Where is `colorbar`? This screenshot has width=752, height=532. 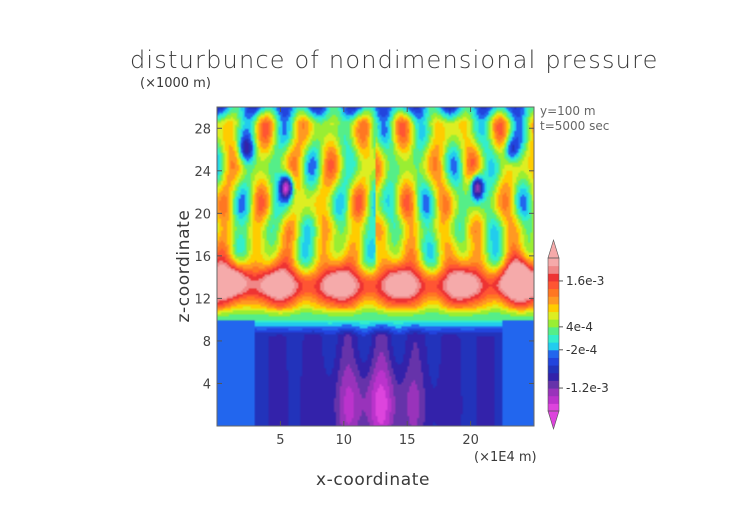 colorbar is located at coordinates (553, 334).